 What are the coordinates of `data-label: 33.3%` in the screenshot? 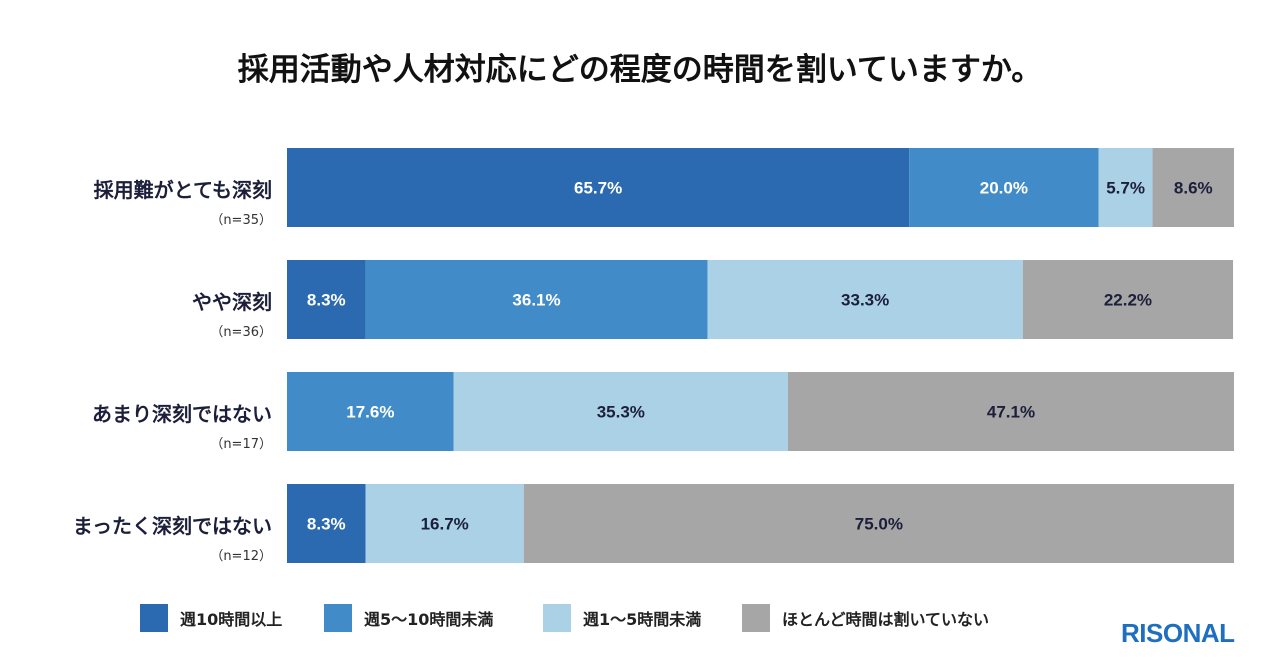 It's located at (865, 300).